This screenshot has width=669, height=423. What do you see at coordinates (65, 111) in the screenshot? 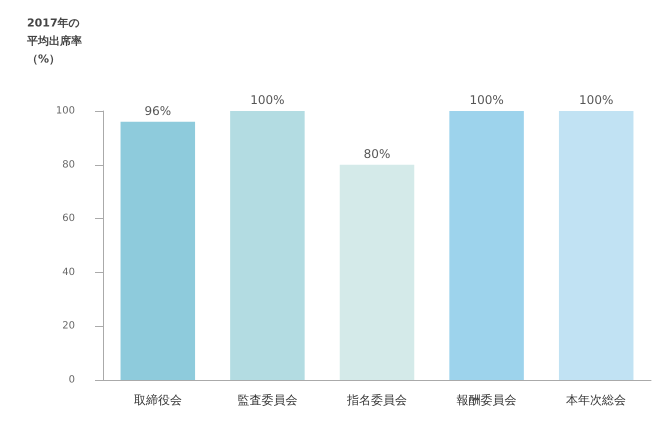
I see `y-tick-label: 100` at bounding box center [65, 111].